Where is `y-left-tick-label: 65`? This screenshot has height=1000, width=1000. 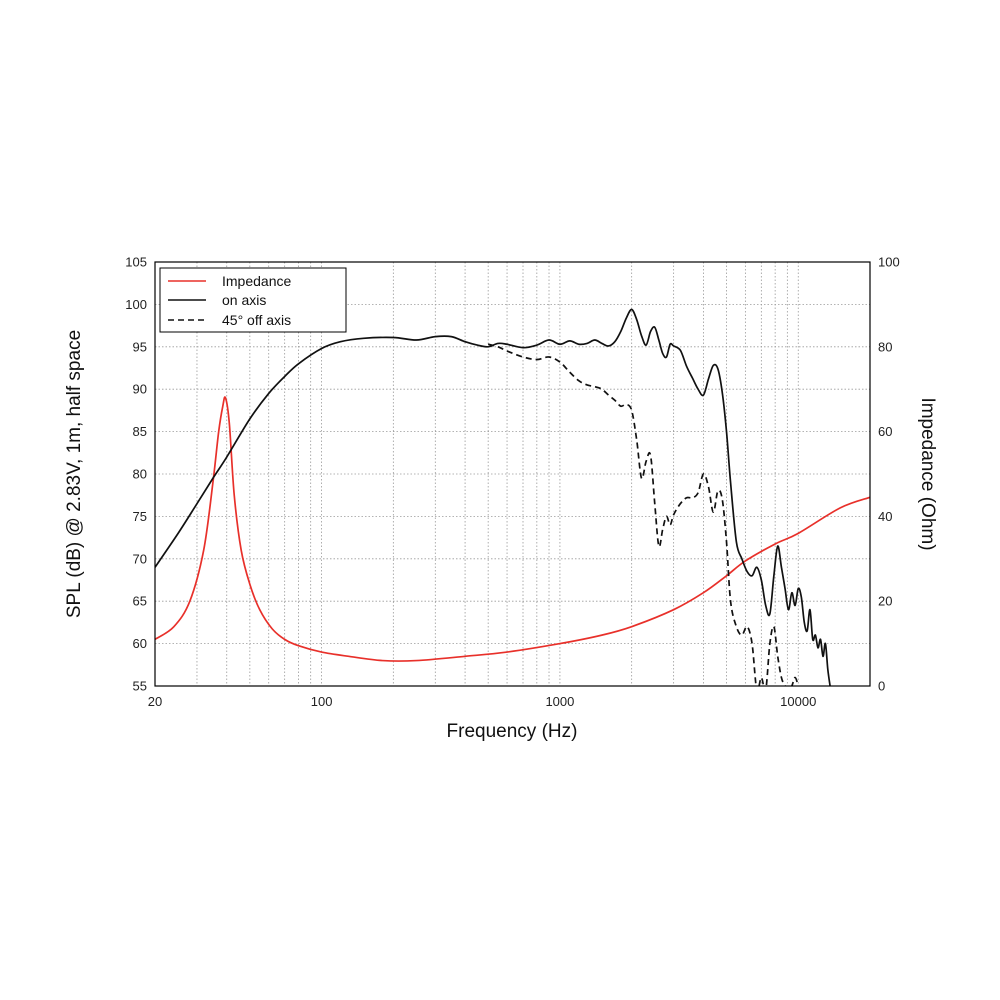
y-left-tick-label: 65 is located at coordinates (140, 601).